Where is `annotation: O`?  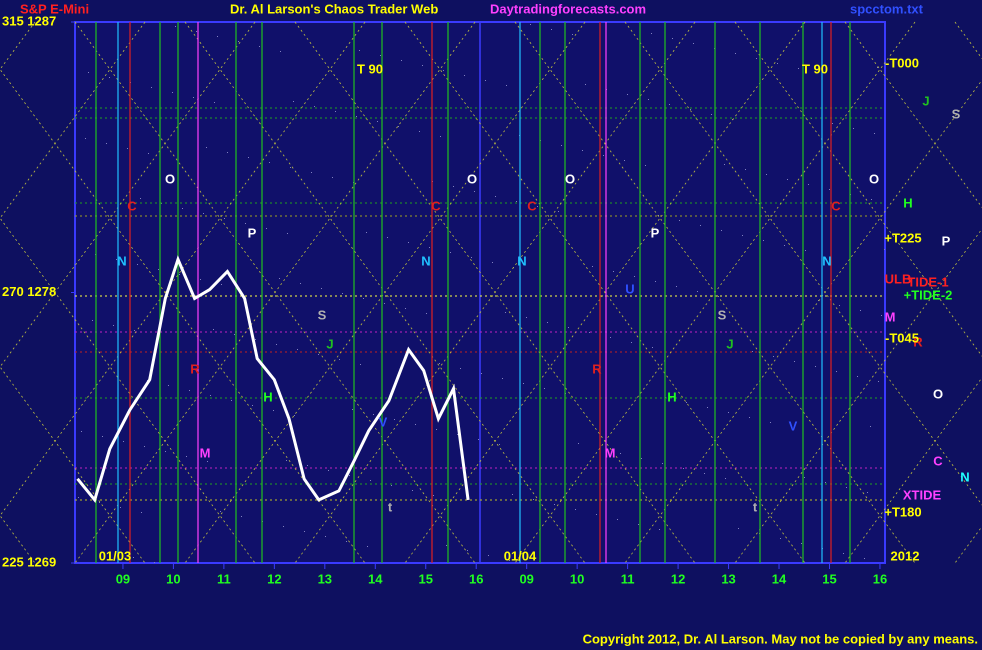
annotation: O is located at coordinates (874, 178).